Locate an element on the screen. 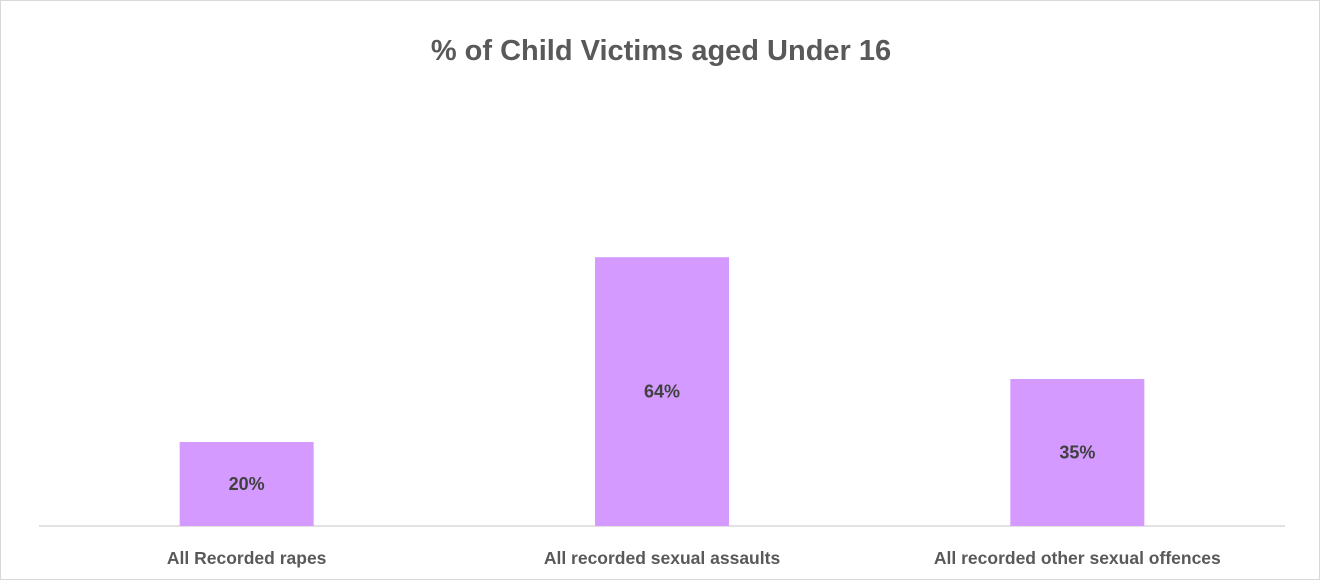  chart-title: % of Child Victims aged Under 16 is located at coordinates (661, 51).